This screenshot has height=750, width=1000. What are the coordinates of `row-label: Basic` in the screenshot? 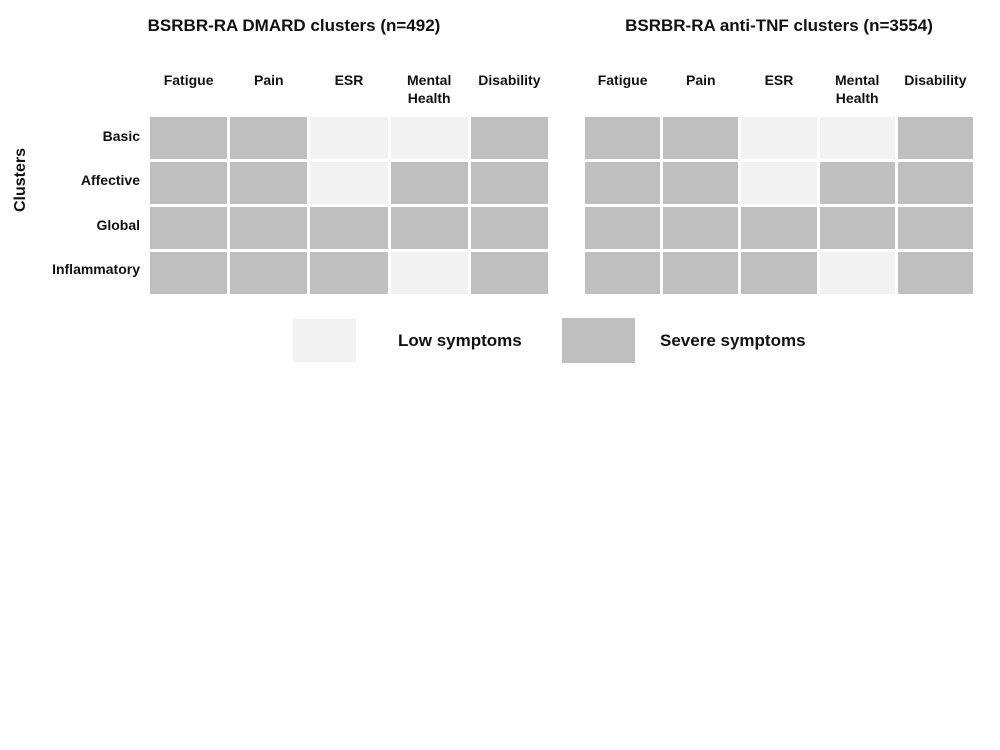 It's located at (121, 136).